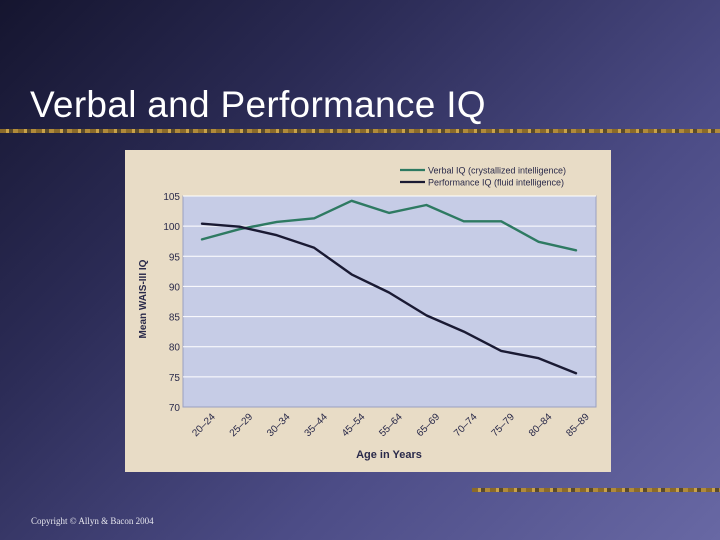 The image size is (720, 540). What do you see at coordinates (171, 197) in the screenshot?
I see `y-tick-label: 105` at bounding box center [171, 197].